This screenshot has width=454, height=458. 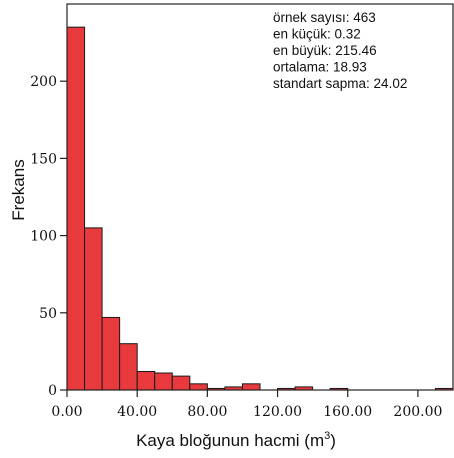 What do you see at coordinates (246, 405) in the screenshot?
I see `x-axis: 0.00 40.00 80.00 120.00 160.00 200.00` at bounding box center [246, 405].